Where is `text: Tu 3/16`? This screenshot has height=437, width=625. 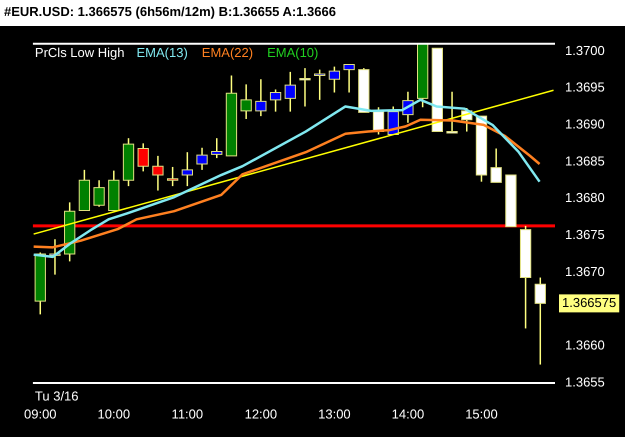 text: Tu 3/16 is located at coordinates (56, 396).